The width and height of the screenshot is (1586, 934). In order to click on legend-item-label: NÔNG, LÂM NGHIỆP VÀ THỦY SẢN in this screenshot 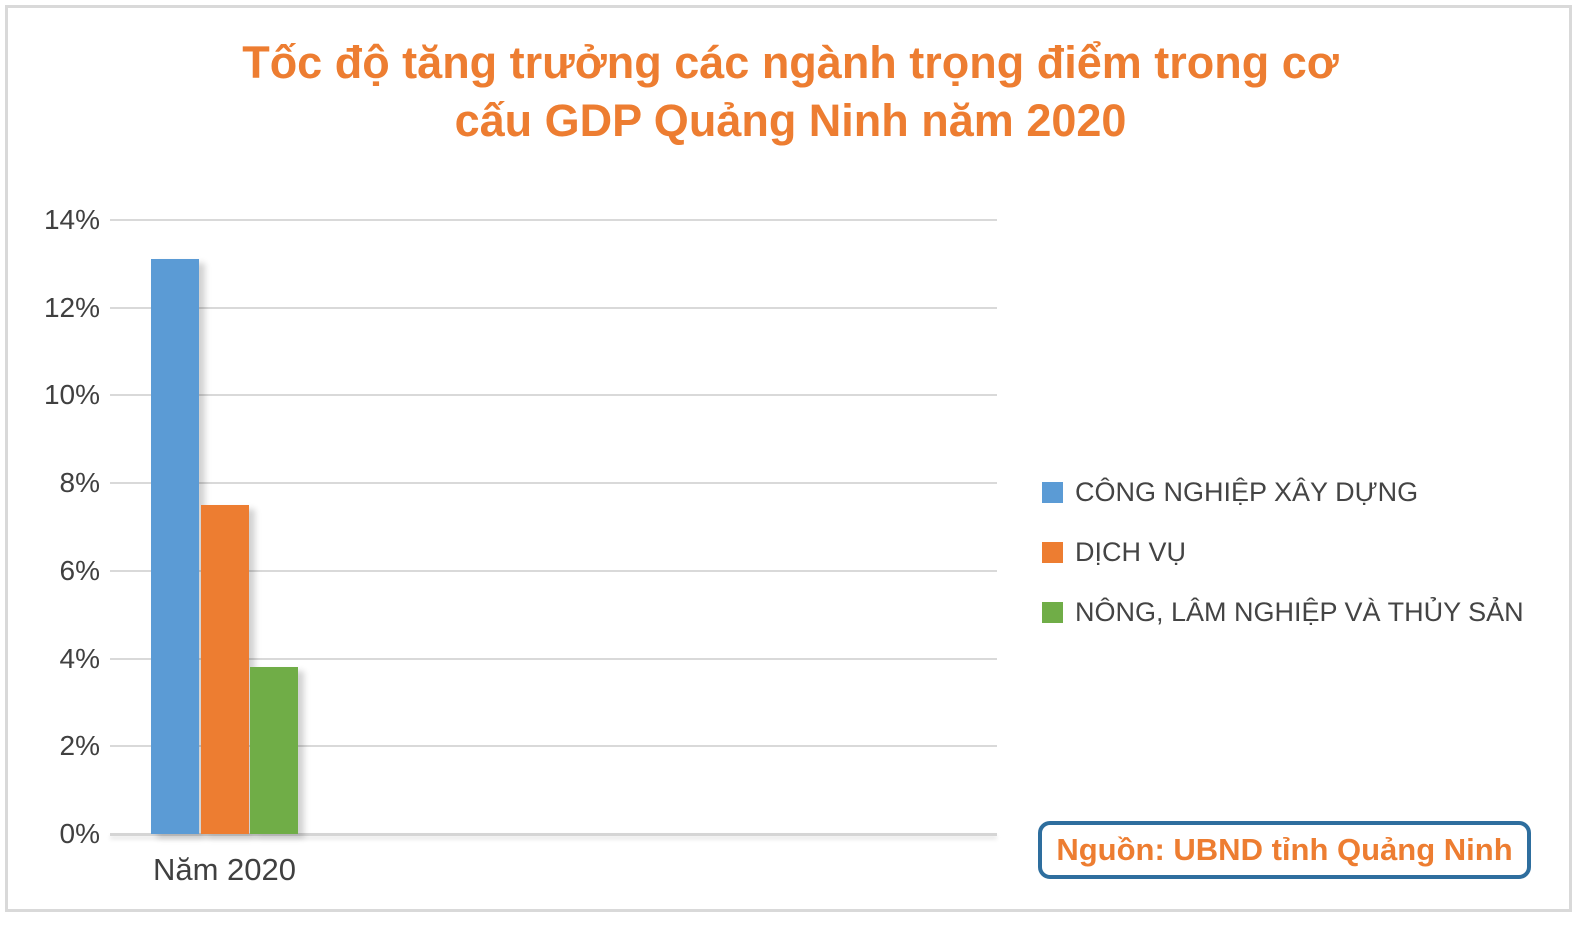, I will do `click(1299, 611)`.